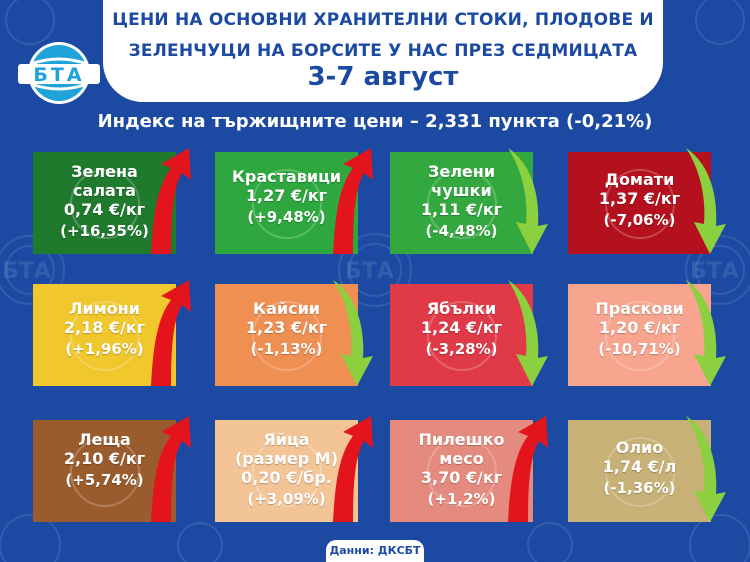  Describe the element at coordinates (461, 499) in the screenshot. I see `product-change: (+1,2%)` at that location.